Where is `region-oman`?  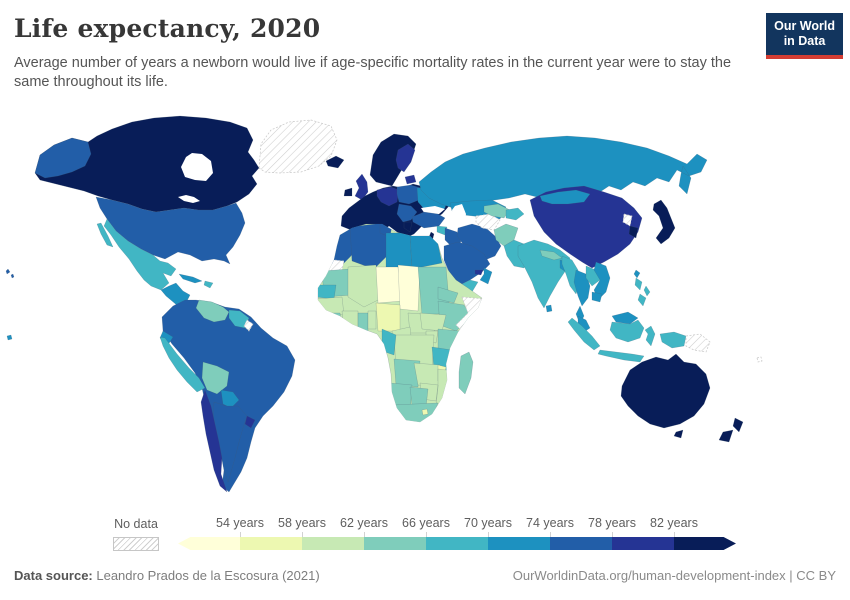 region-oman is located at coordinates (486, 276).